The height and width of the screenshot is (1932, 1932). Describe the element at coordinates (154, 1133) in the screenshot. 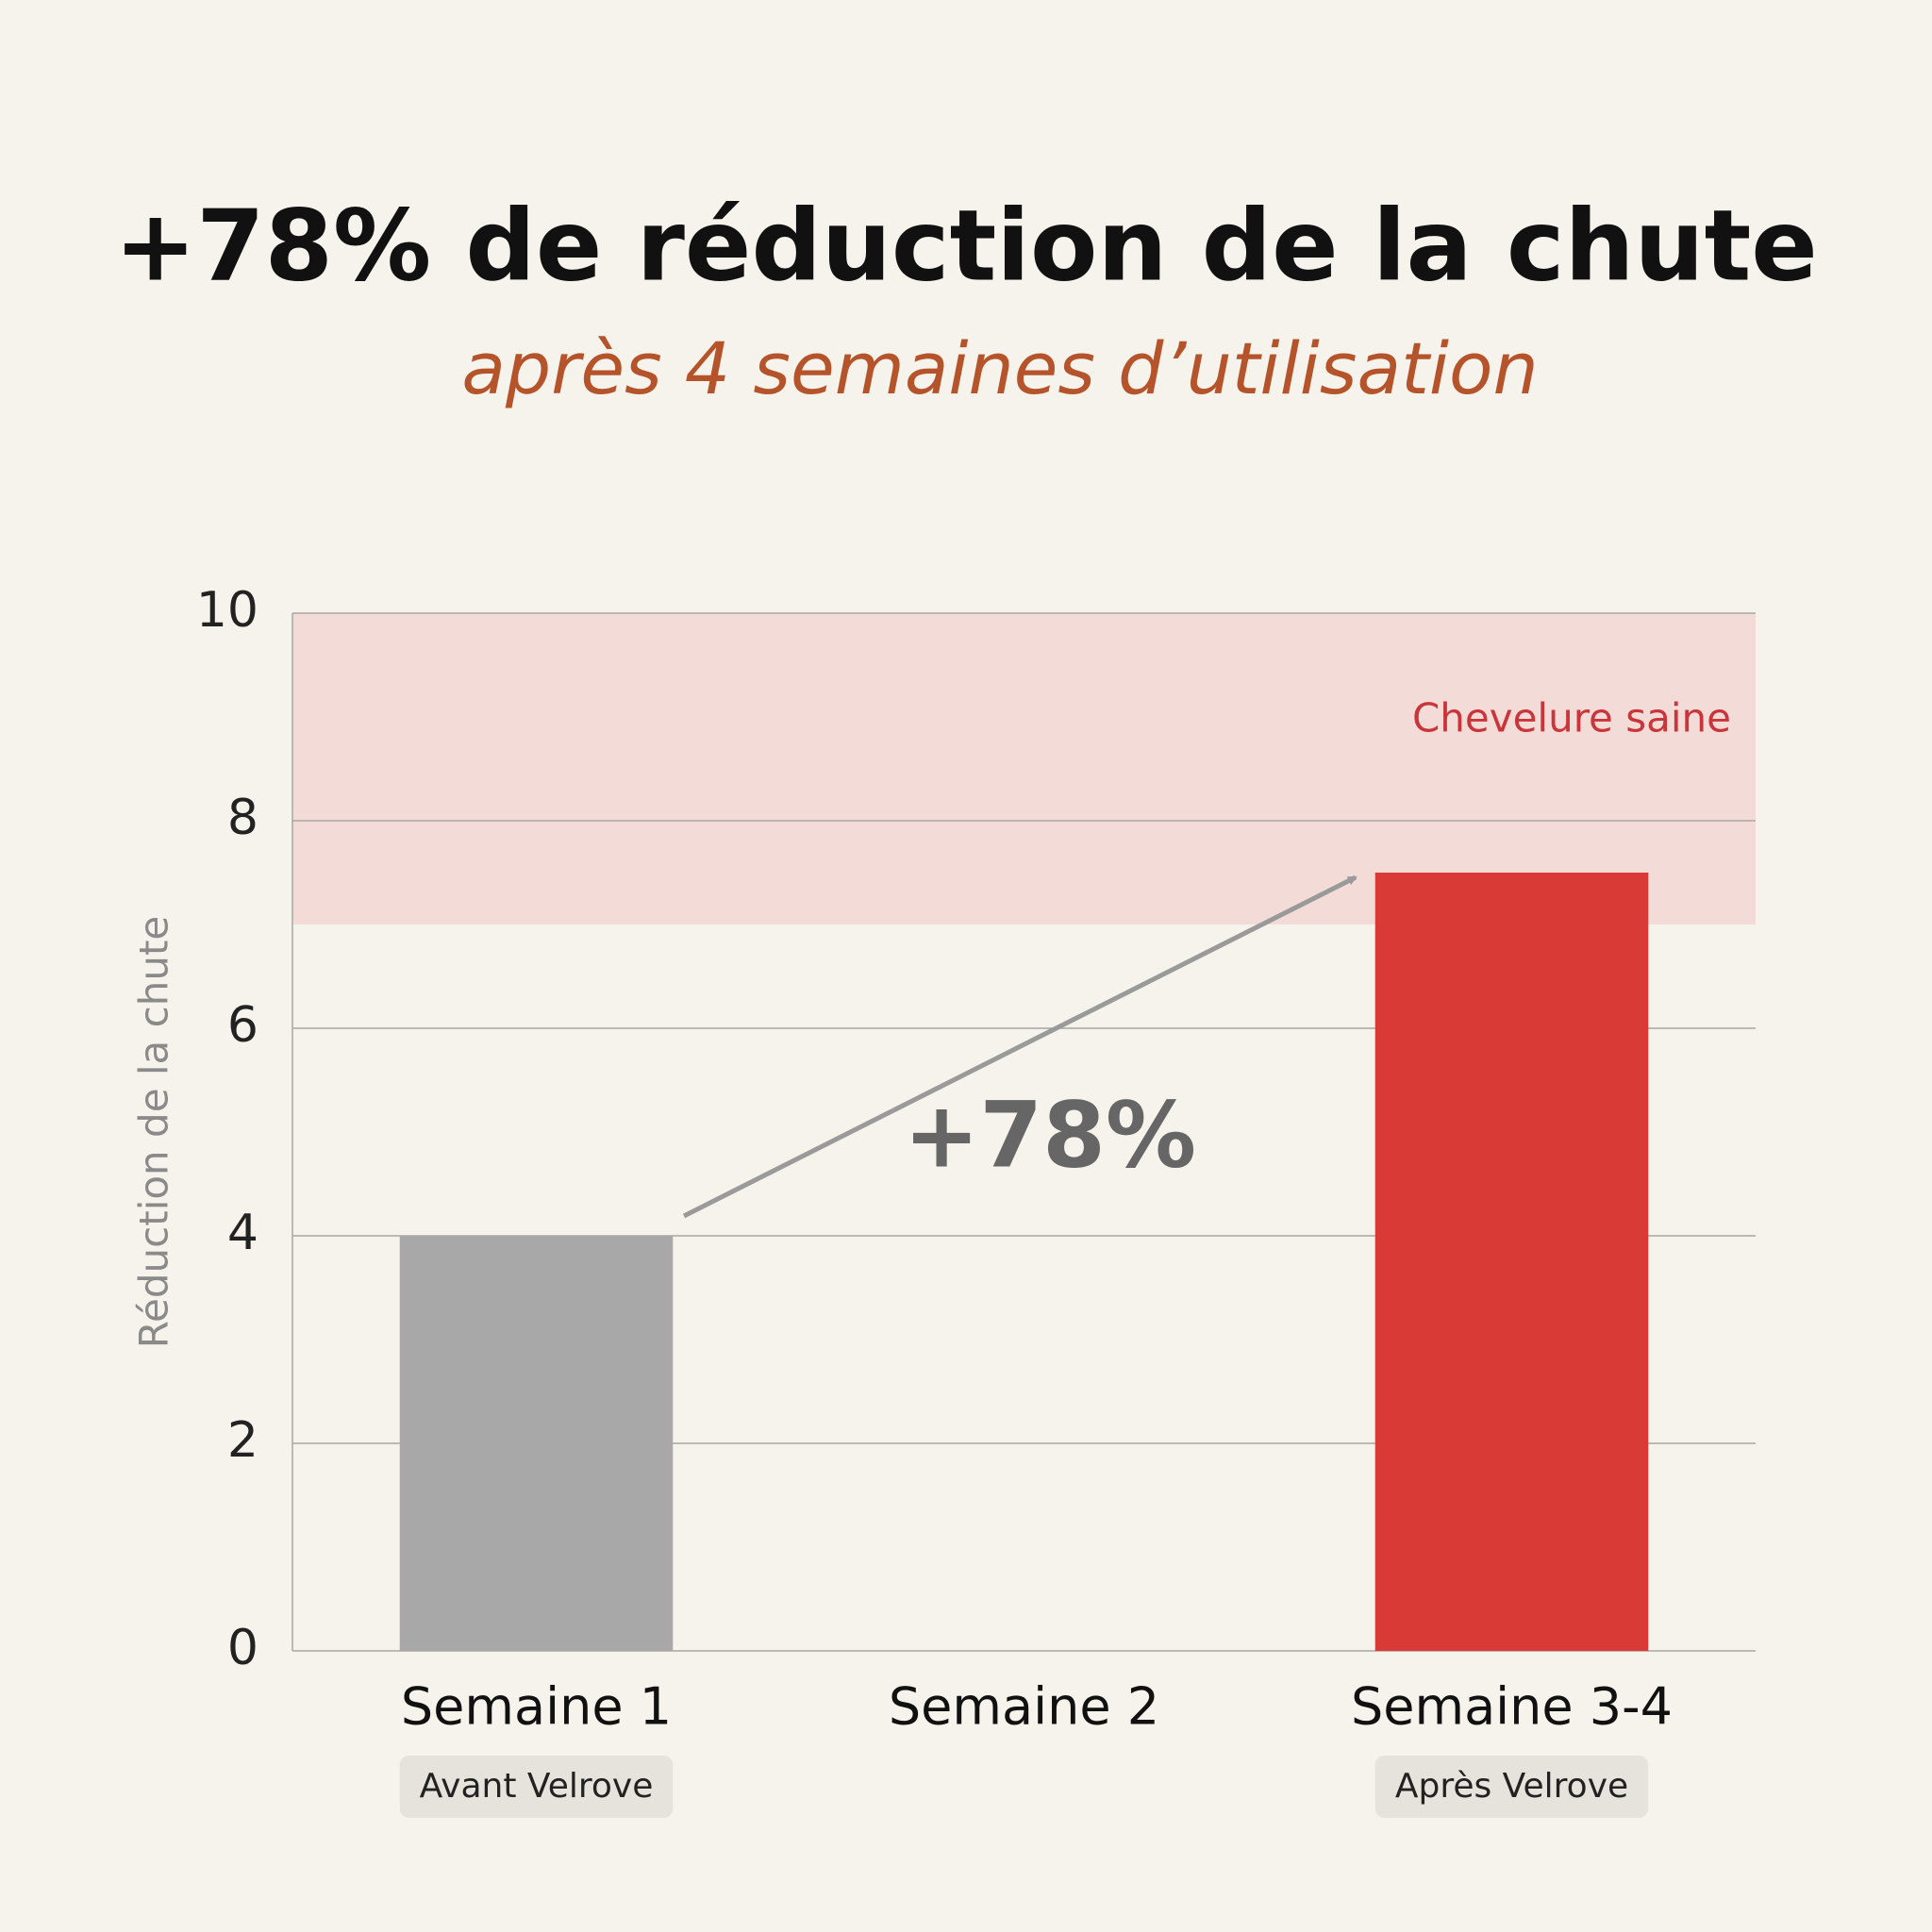

I see `y-axis-label: Réduction de la chute` at that location.